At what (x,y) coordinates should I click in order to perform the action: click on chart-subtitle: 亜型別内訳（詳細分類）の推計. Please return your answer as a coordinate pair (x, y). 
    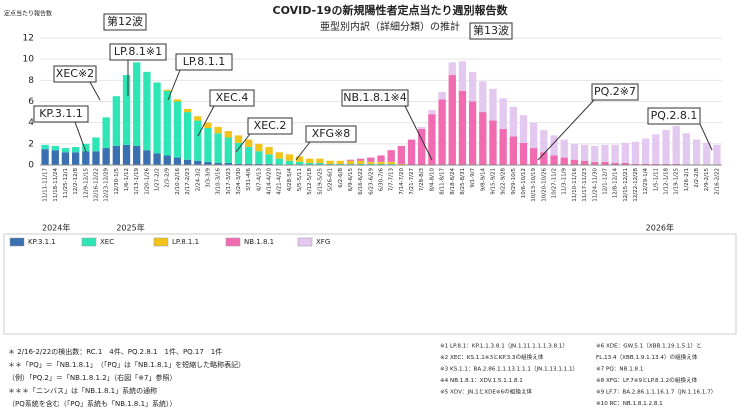
    Looking at the image, I should click on (390, 26).